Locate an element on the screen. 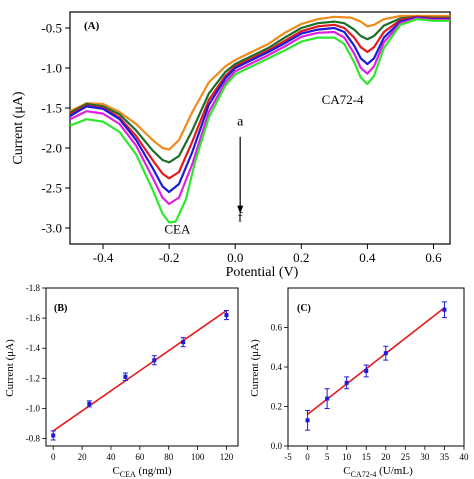 This screenshot has height=479, width=474. panel-c-frame is located at coordinates (376, 367).